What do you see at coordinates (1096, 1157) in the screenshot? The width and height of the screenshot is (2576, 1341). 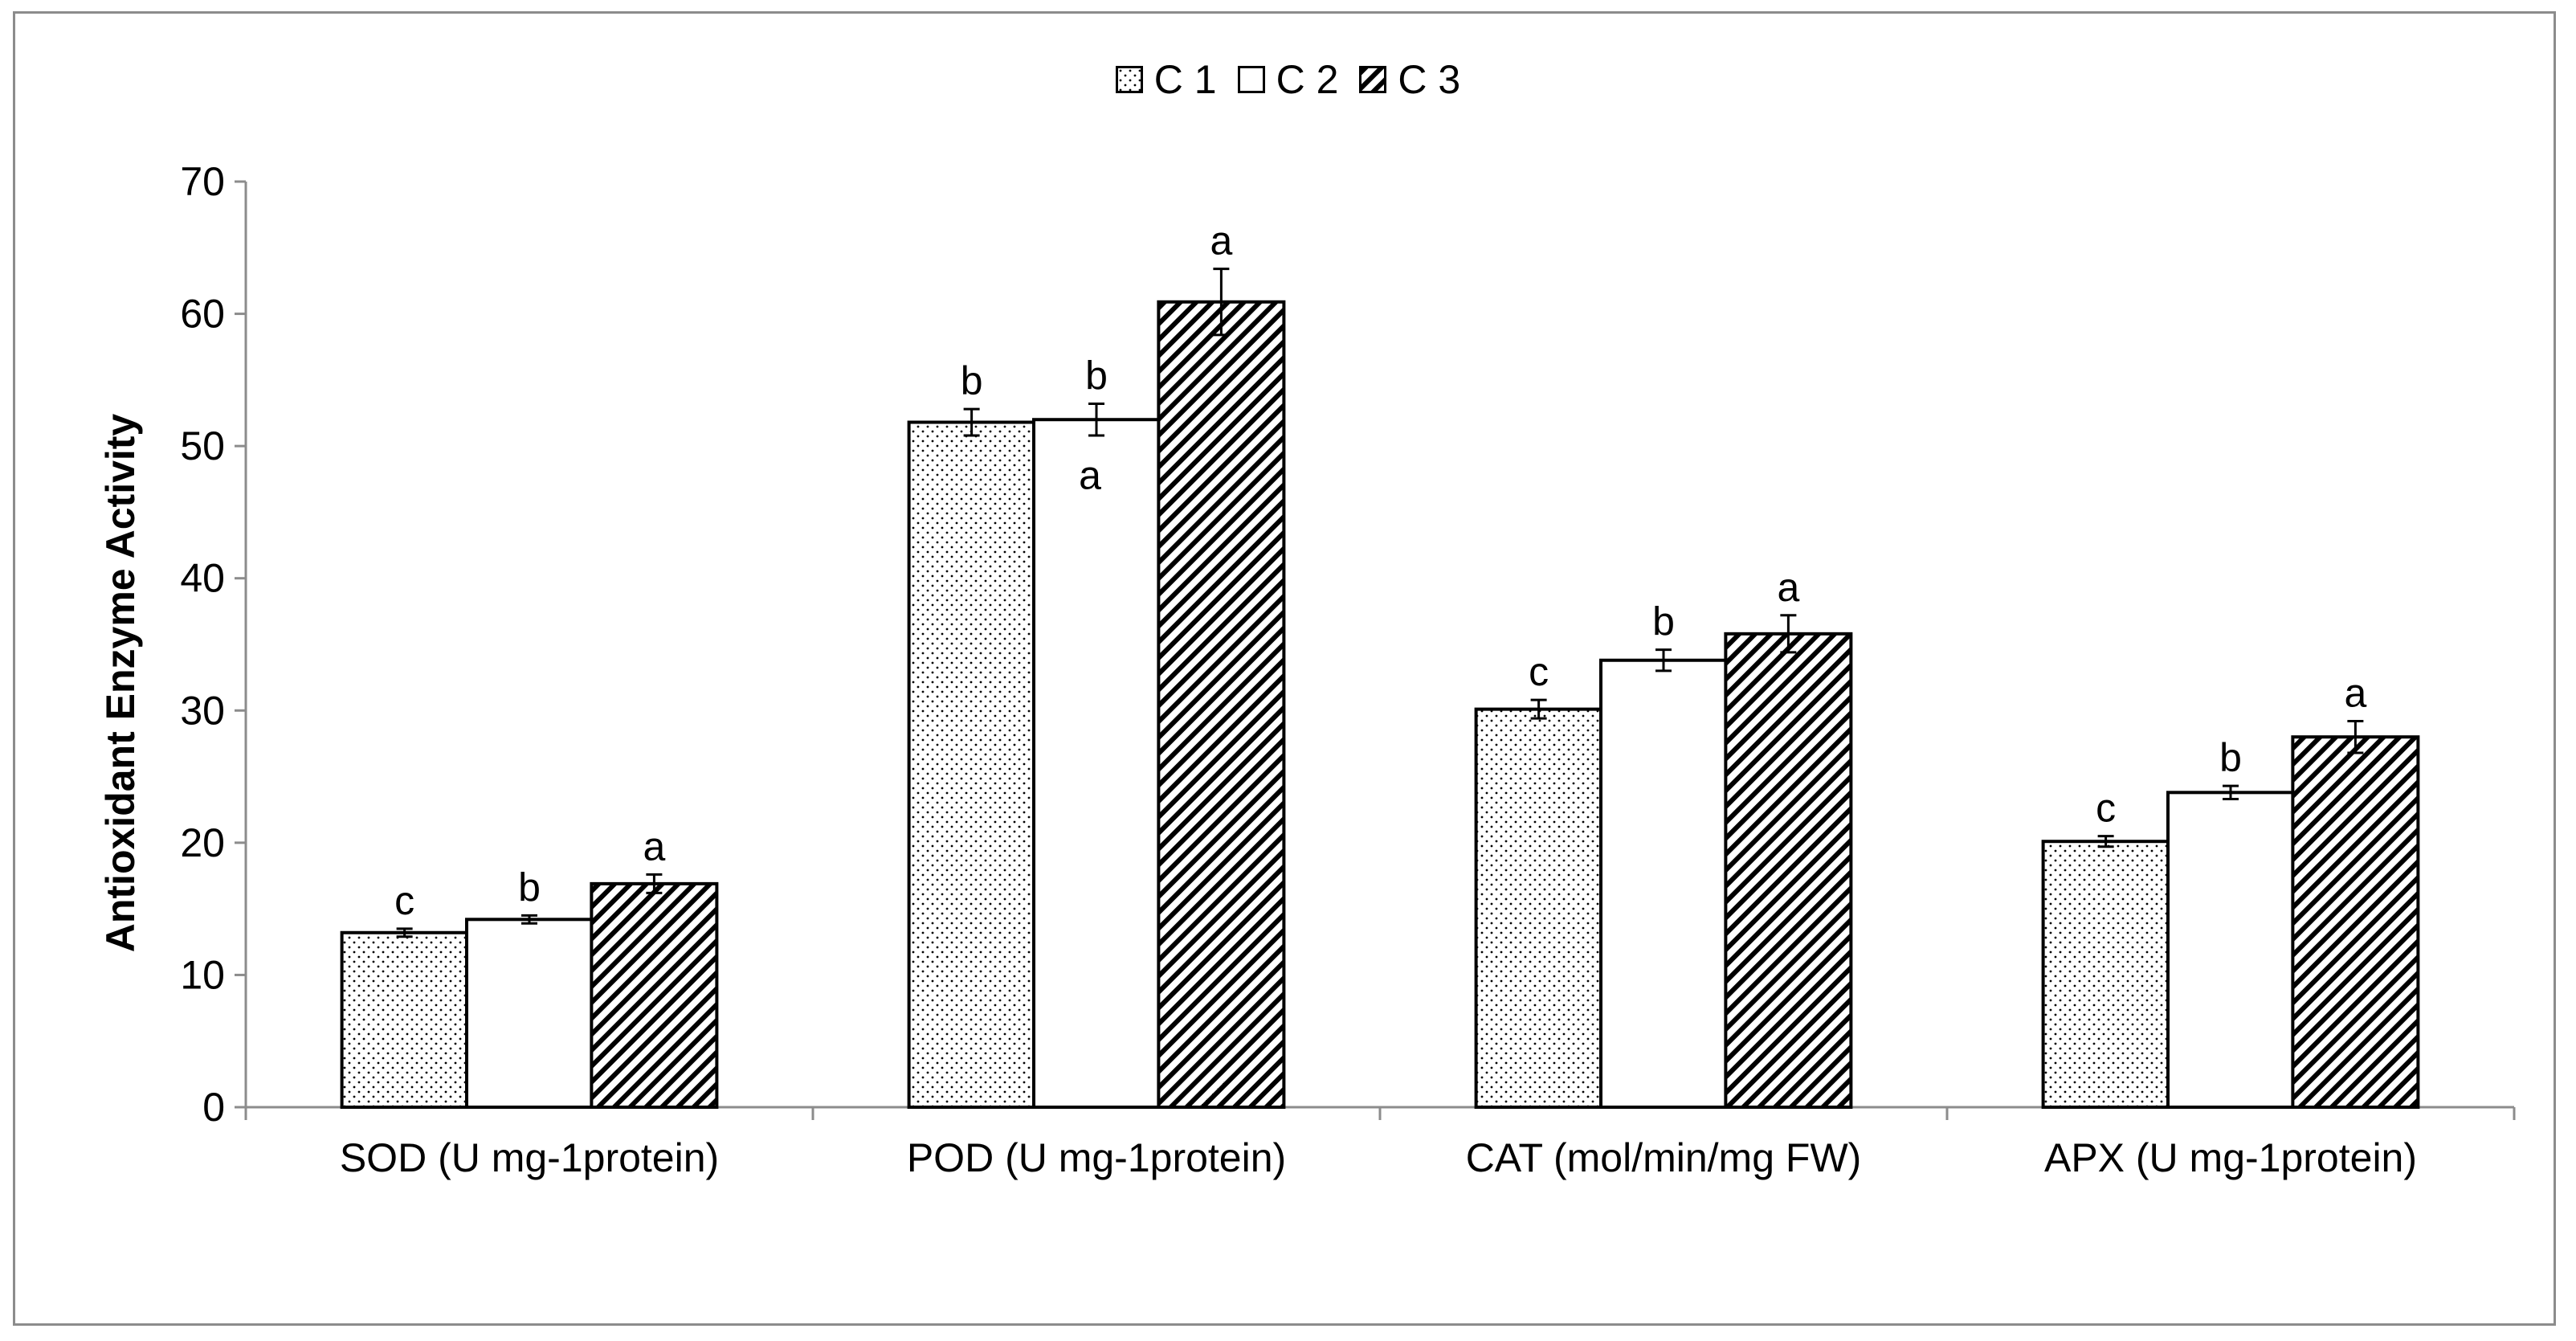 I see `x-tick-label: POD (U mg-1protein)` at bounding box center [1096, 1157].